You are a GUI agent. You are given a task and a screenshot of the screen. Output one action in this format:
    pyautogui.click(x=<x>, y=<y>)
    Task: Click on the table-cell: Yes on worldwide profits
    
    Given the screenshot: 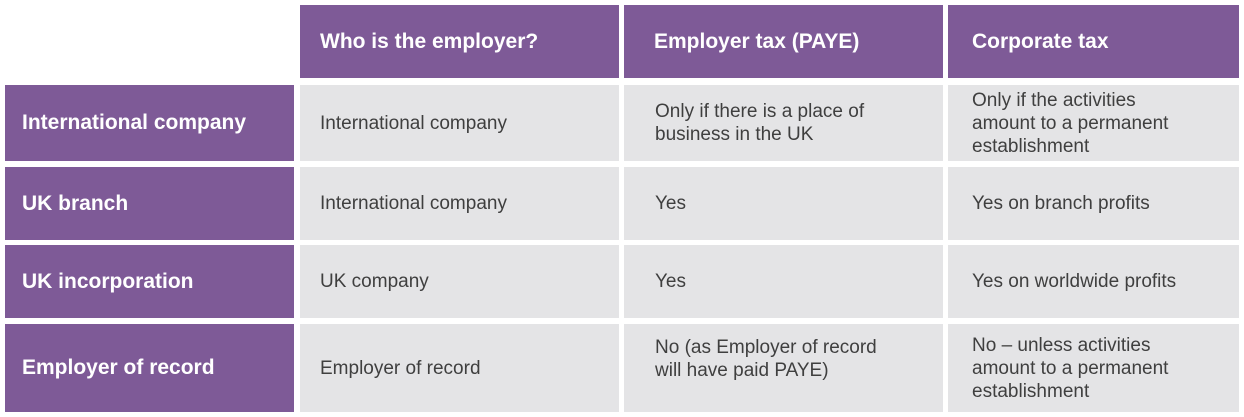 What is the action you would take?
    pyautogui.click(x=1093, y=281)
    